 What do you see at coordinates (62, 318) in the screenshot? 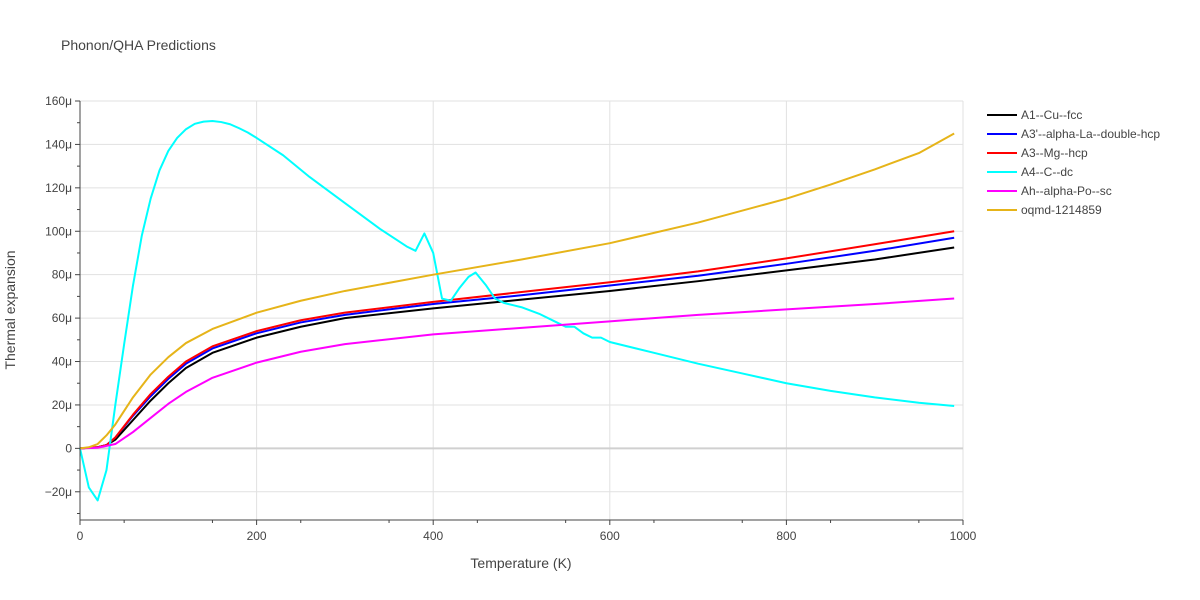
I see `y-tick-label: 60μ` at bounding box center [62, 318].